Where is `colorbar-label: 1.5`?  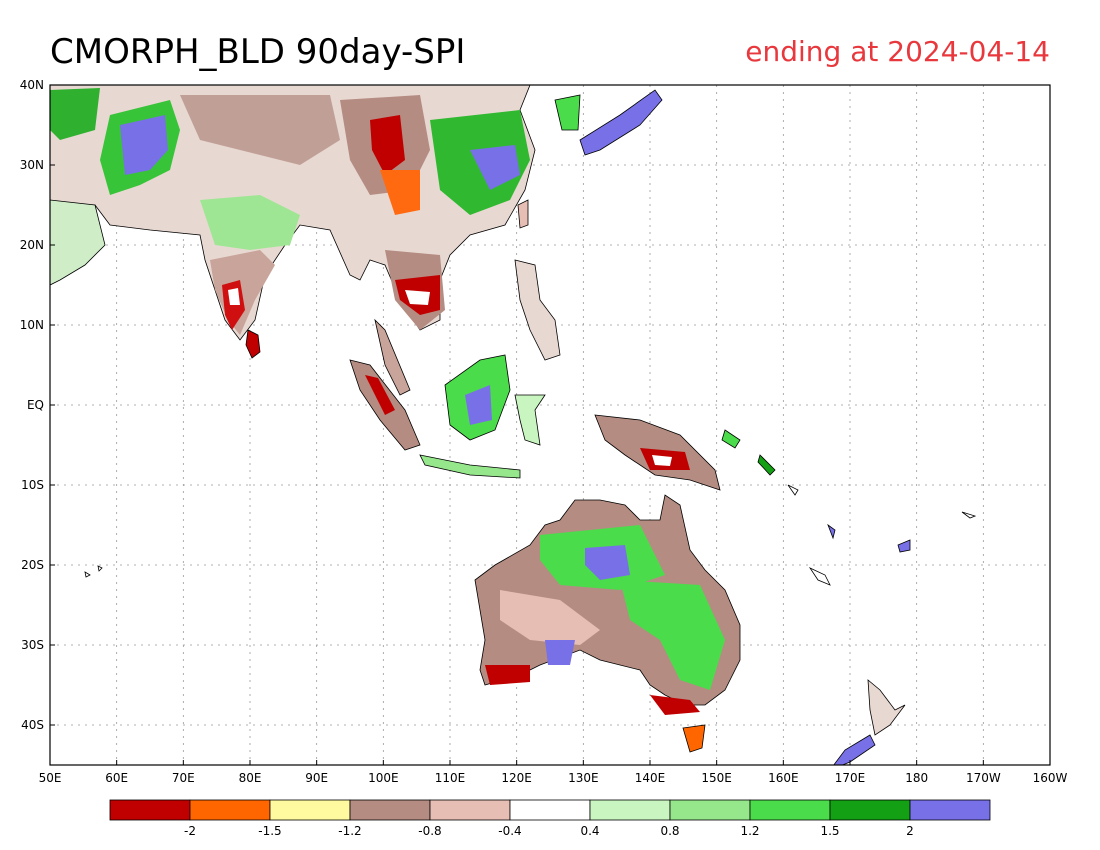 colorbar-label: 1.5 is located at coordinates (829, 831).